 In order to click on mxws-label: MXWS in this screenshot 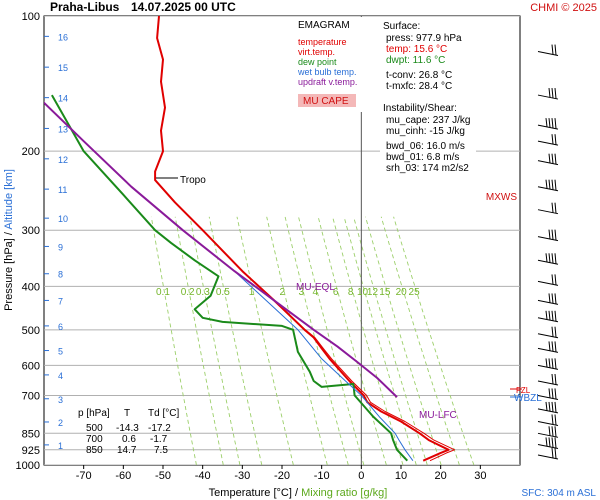, I will do `click(501, 197)`.